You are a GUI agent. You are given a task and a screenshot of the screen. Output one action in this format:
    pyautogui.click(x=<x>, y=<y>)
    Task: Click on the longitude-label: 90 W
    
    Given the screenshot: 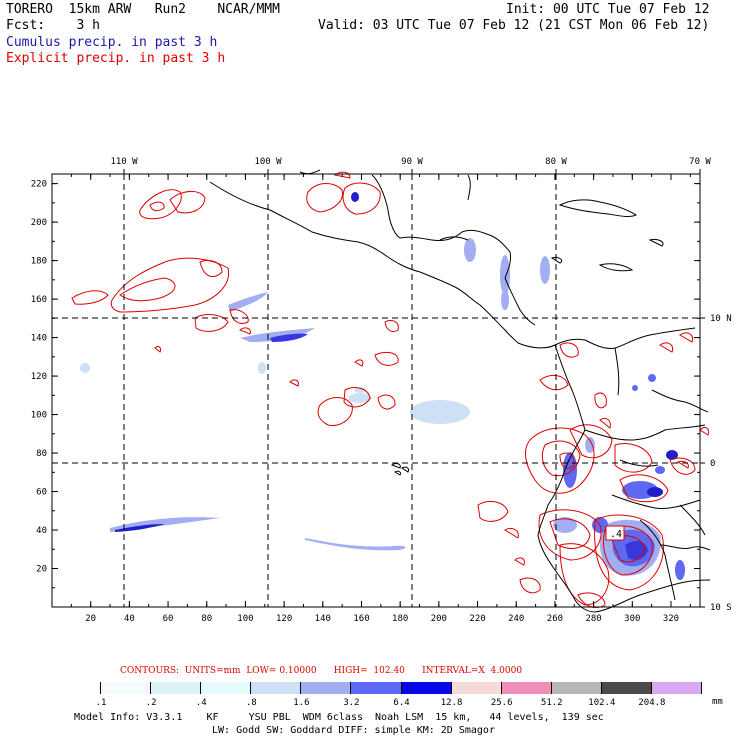 What is the action you would take?
    pyautogui.click(x=412, y=162)
    